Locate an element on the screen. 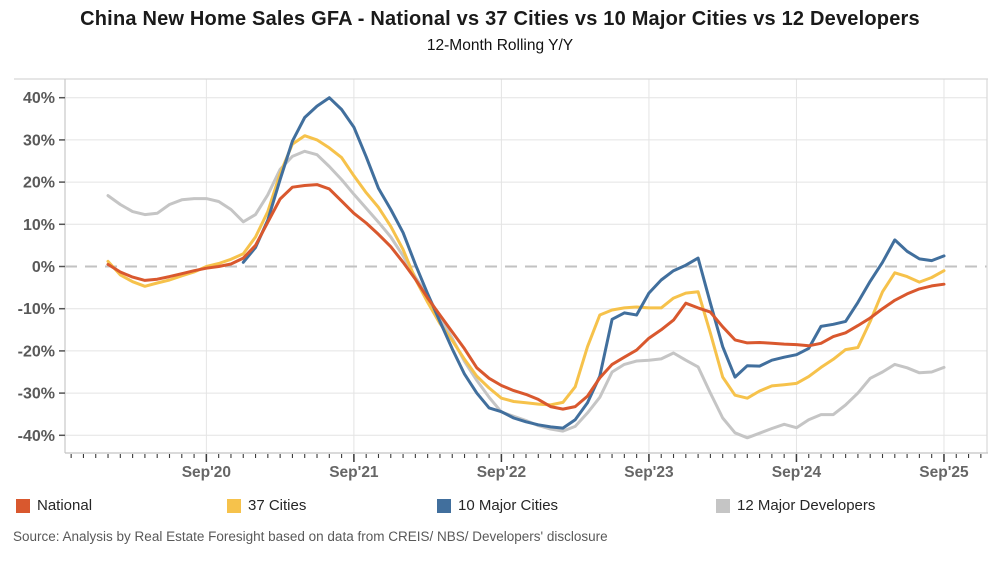  legend-item-10-major-cities: 10 Major Cities is located at coordinates (497, 505).